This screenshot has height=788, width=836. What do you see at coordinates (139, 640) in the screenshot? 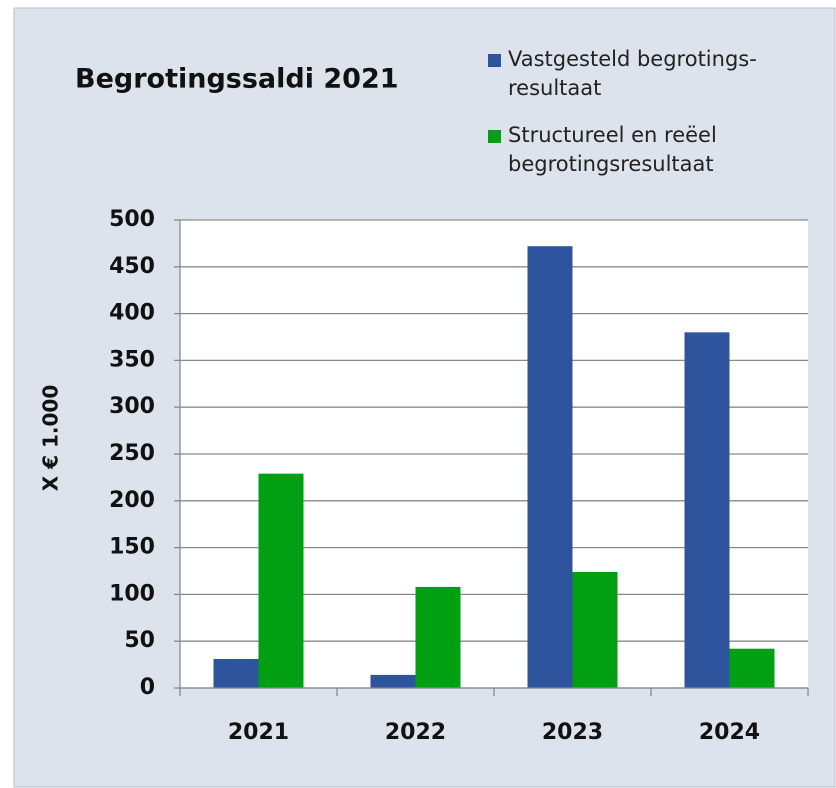
I see `y-tick-label: 50` at bounding box center [139, 640].